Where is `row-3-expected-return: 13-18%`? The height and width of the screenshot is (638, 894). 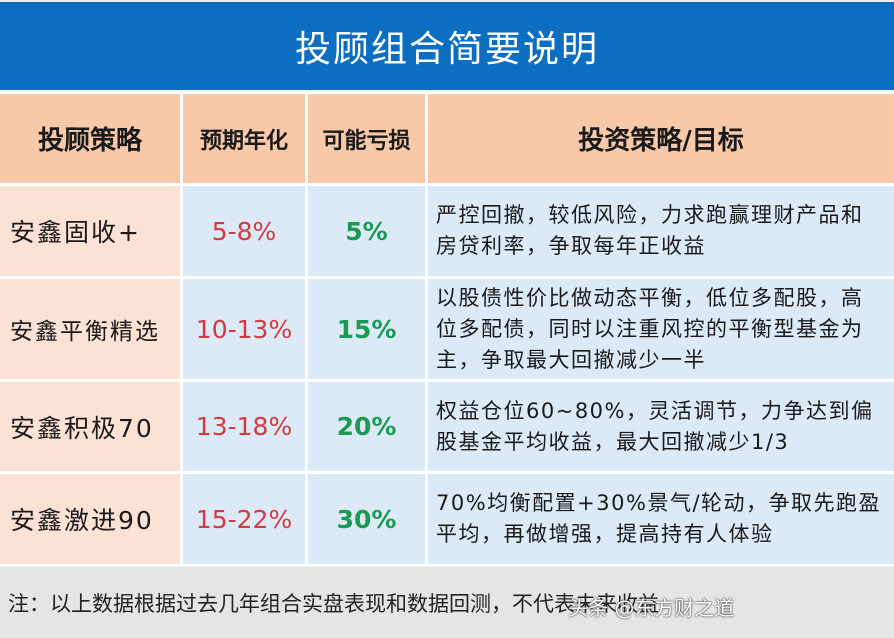 row-3-expected-return: 13-18% is located at coordinates (244, 426).